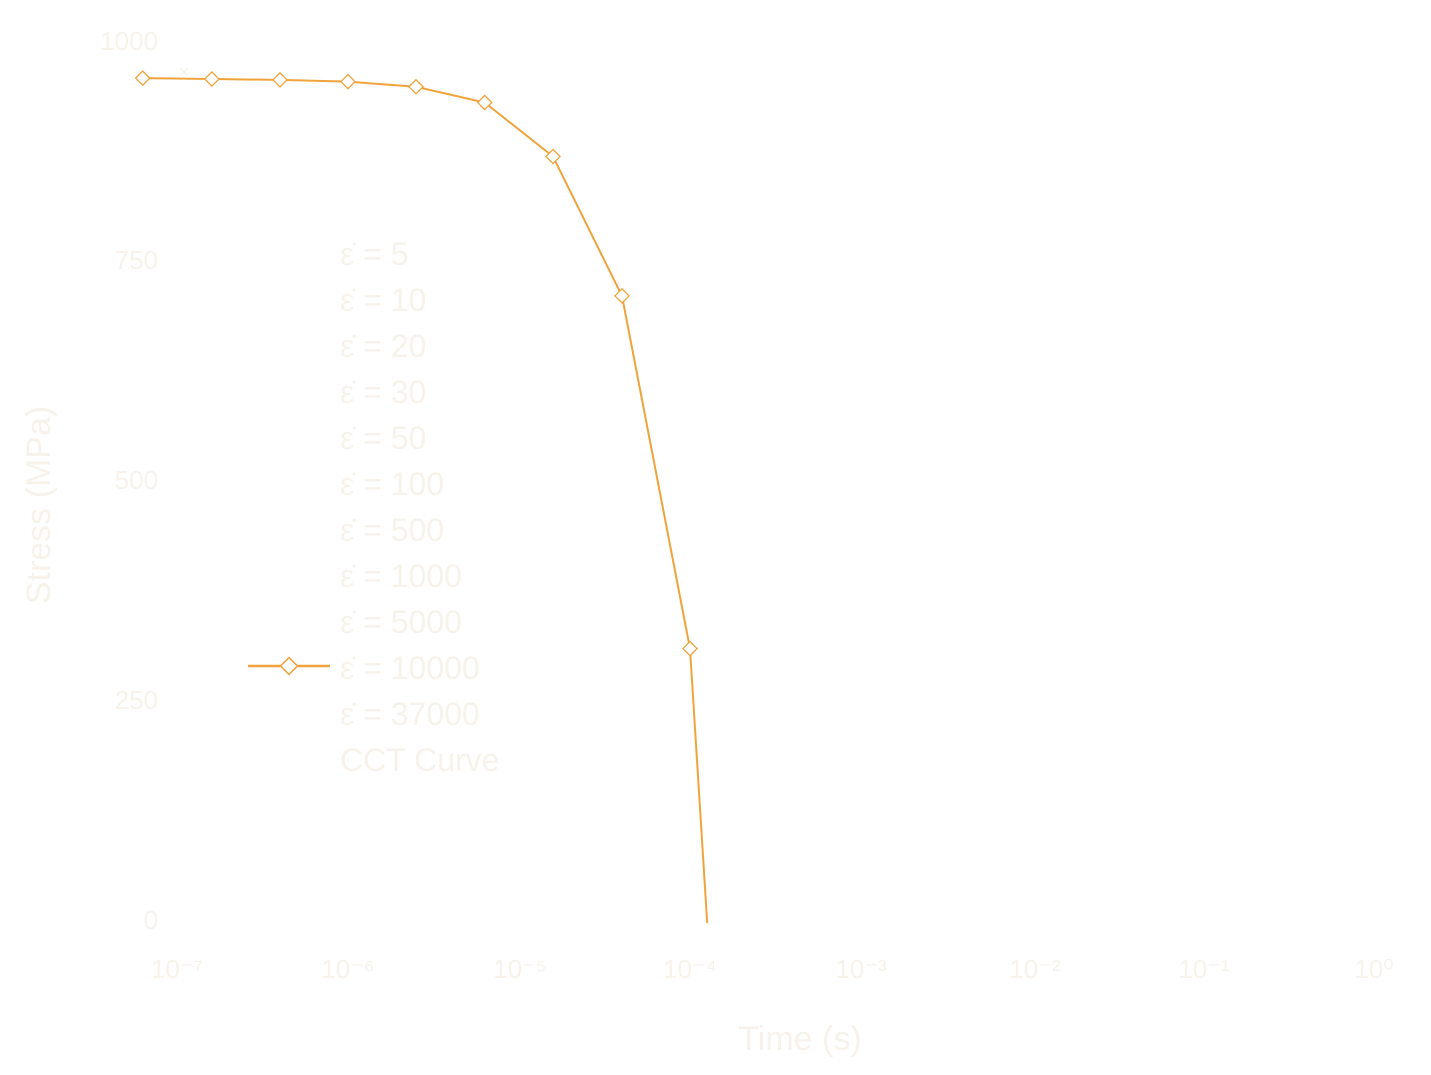  I want to click on y-tick-label: 750, so click(136, 260).